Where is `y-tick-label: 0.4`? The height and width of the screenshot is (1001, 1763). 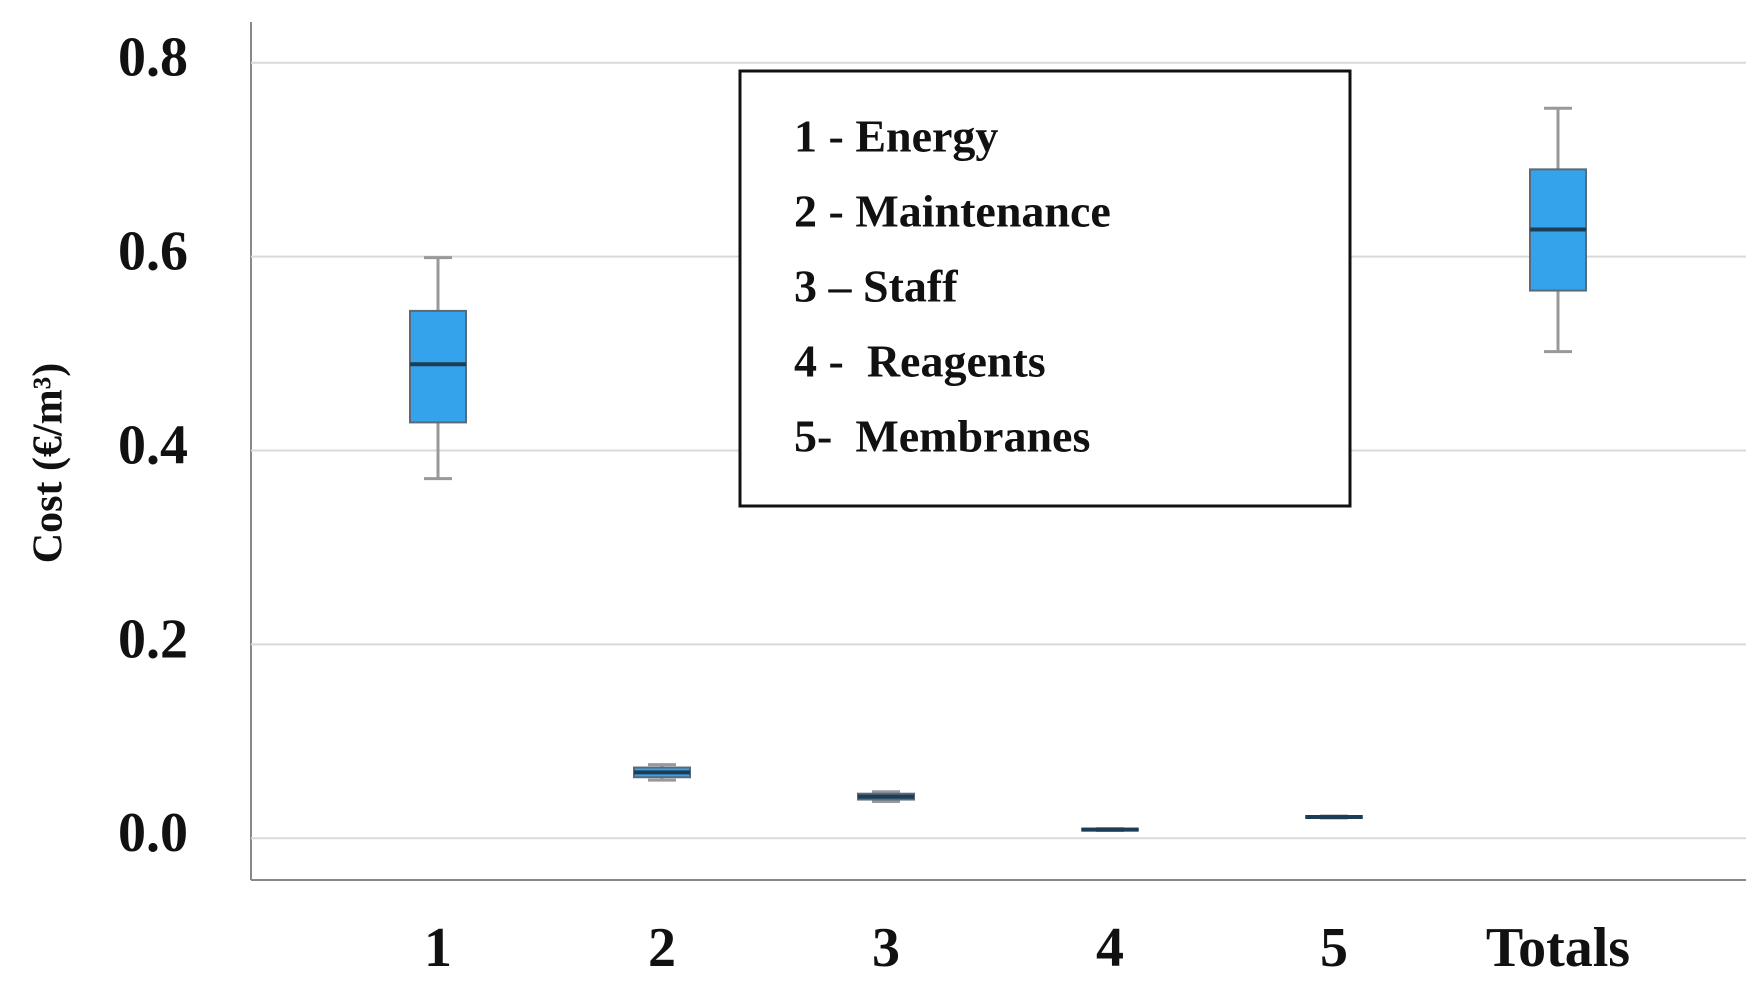 y-tick-label: 0.4 is located at coordinates (153, 445).